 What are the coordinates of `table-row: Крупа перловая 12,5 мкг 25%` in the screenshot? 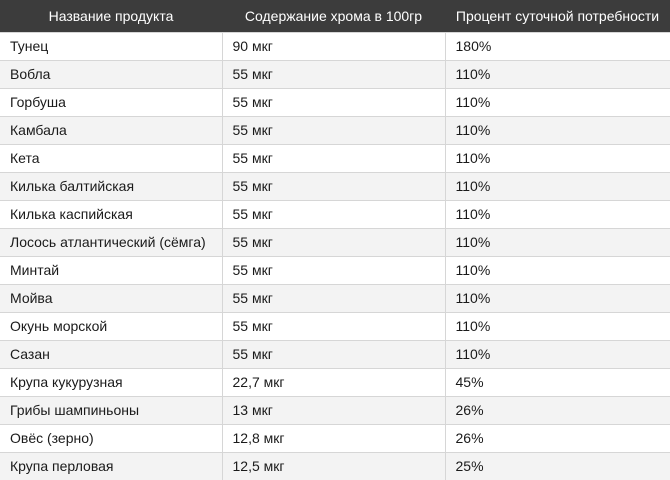 It's located at (335, 465).